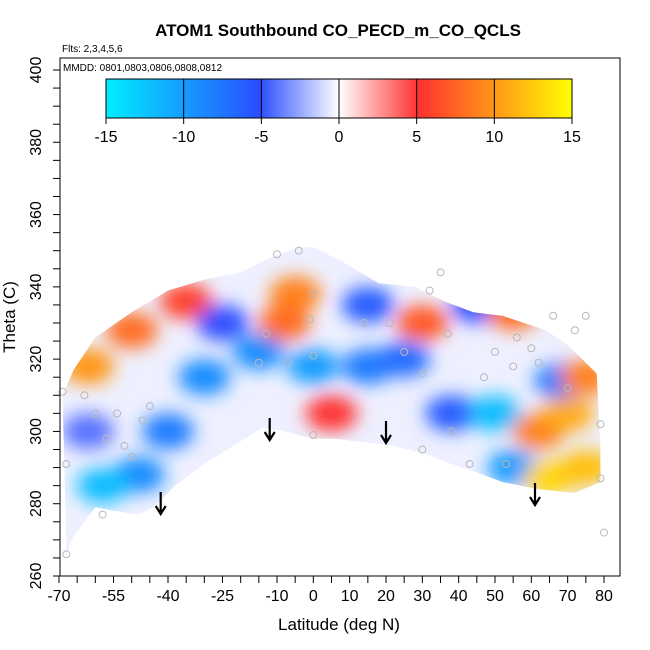 This screenshot has width=650, height=650. What do you see at coordinates (36, 286) in the screenshot?
I see `y-tick-label: 340` at bounding box center [36, 286].